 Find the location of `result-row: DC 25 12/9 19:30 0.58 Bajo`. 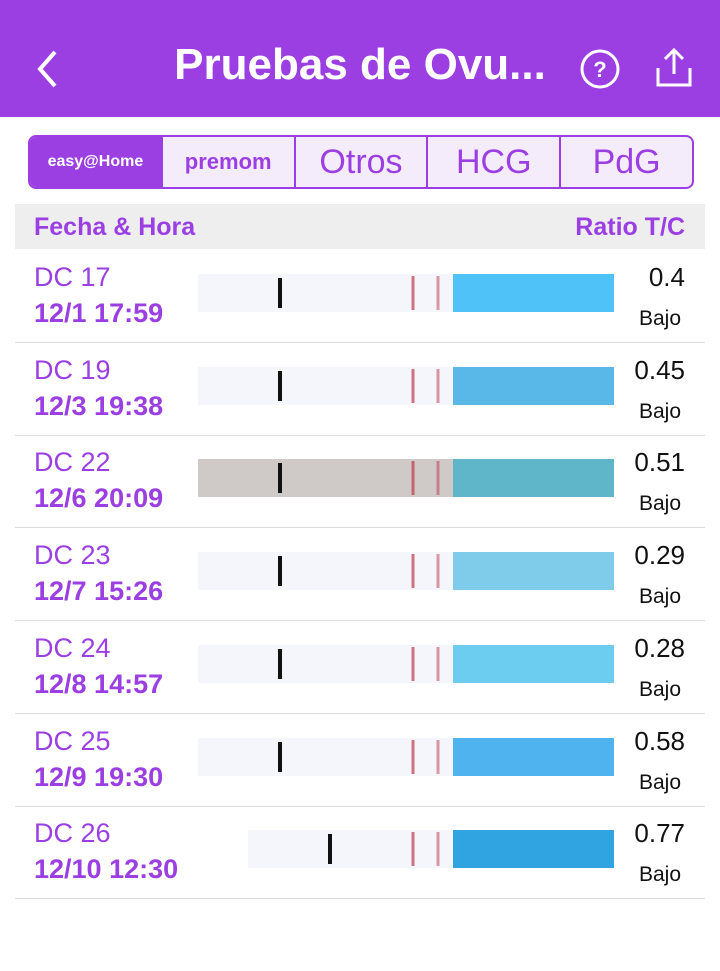

result-row: DC 25 12/9 19:30 0.58 Bajo is located at coordinates (360, 760).